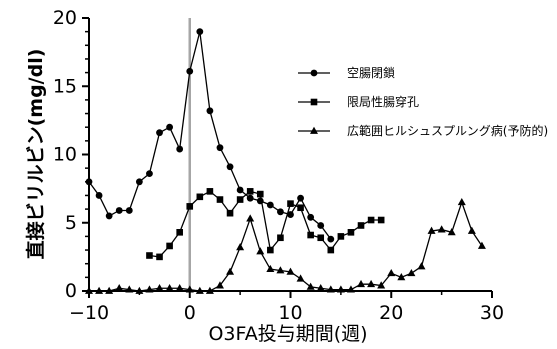 The height and width of the screenshot is (349, 557). What do you see at coordinates (35, 154) in the screenshot?
I see `y-axis-title: 直接ビリルビン(mg/dl)` at bounding box center [35, 154].